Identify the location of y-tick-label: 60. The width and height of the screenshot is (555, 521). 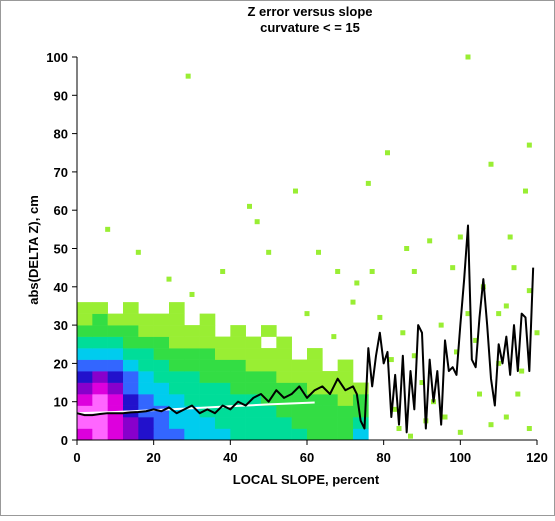
(61, 210).